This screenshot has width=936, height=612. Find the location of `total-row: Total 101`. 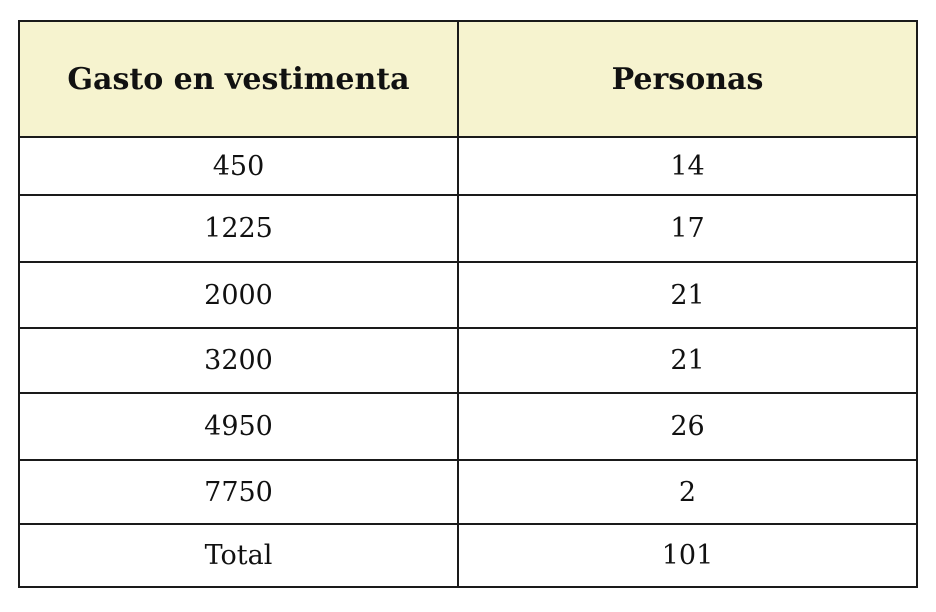

total-row: Total 101 is located at coordinates (468, 555).